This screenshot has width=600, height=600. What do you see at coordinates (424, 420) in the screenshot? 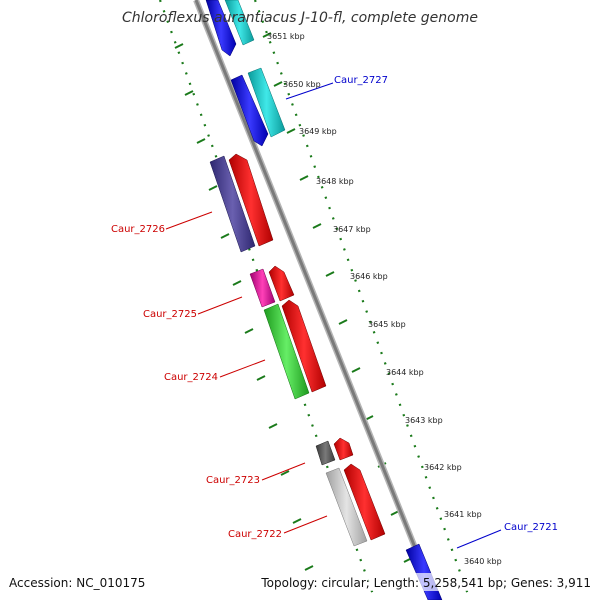
I see `kbp-label: 3643 kbp` at bounding box center [424, 420].